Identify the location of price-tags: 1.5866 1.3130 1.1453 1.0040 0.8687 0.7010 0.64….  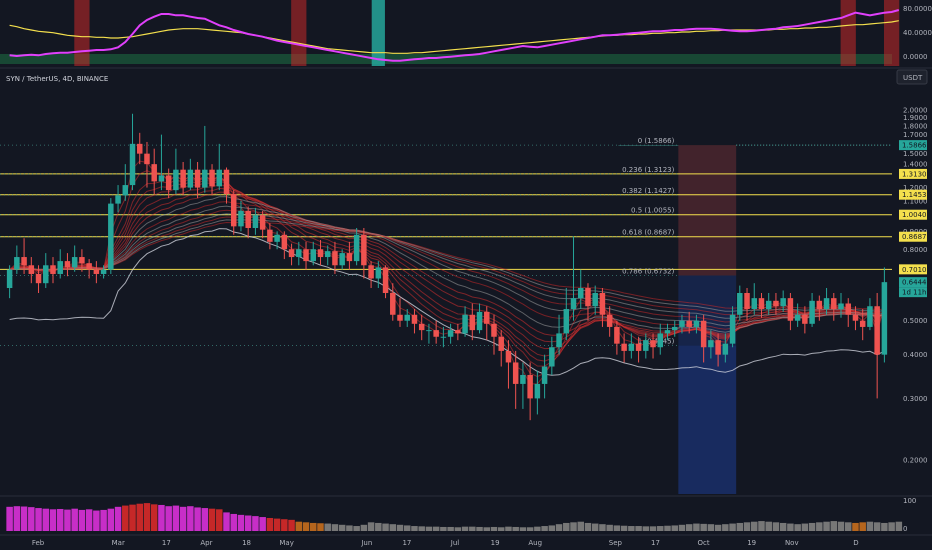
(913, 219).